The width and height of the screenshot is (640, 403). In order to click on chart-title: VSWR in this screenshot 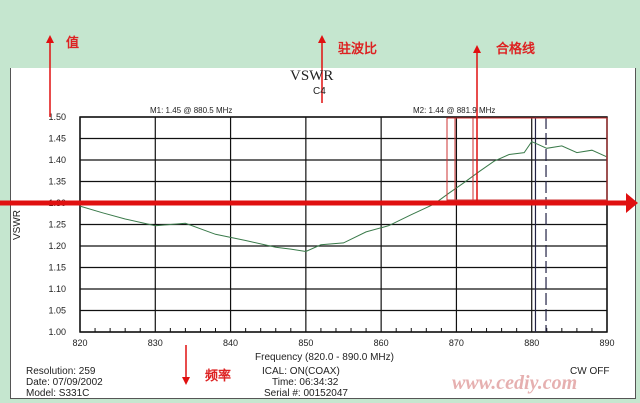, I will do `click(312, 76)`.